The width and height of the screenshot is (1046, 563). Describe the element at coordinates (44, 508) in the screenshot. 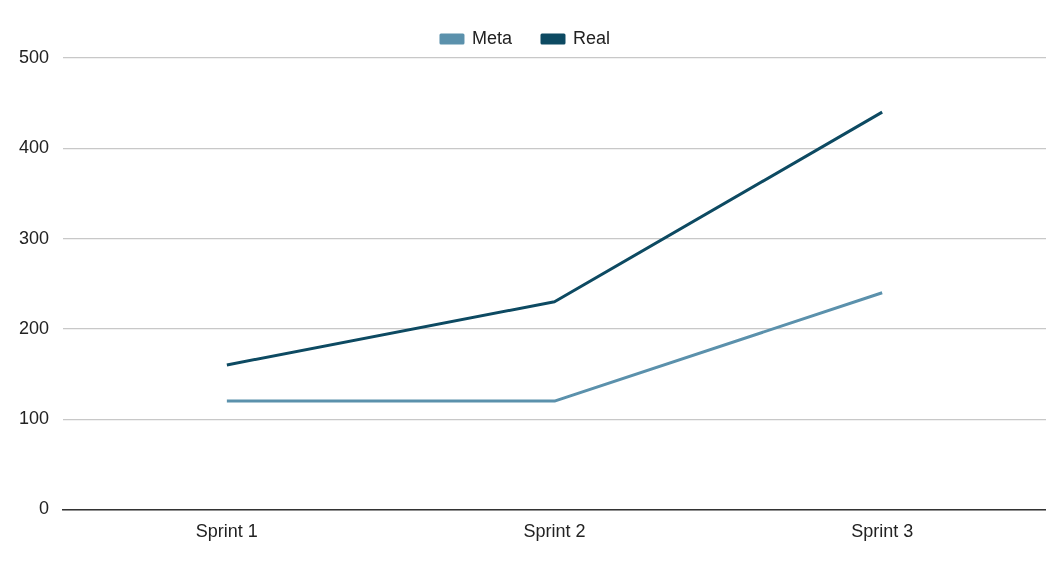

I see `y-tick-label: 0` at that location.